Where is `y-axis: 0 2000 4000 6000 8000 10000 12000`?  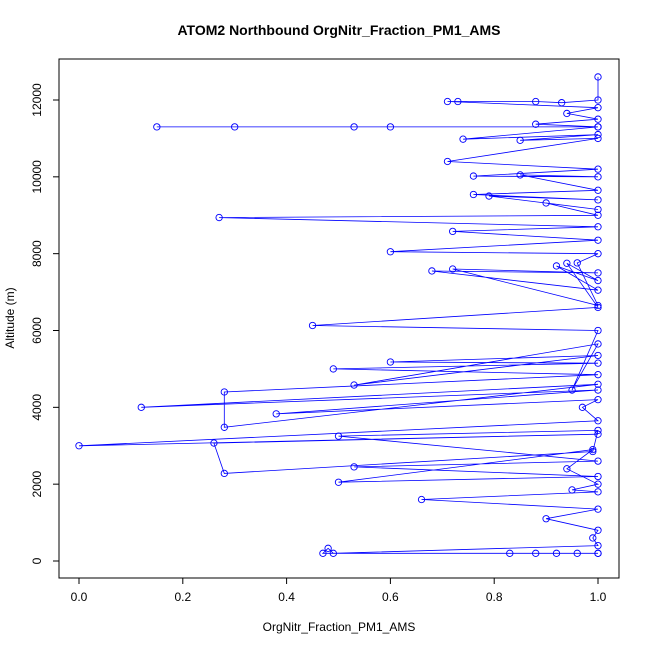 y-axis: 0 2000 4000 6000 8000 10000 12000 is located at coordinates (45, 323).